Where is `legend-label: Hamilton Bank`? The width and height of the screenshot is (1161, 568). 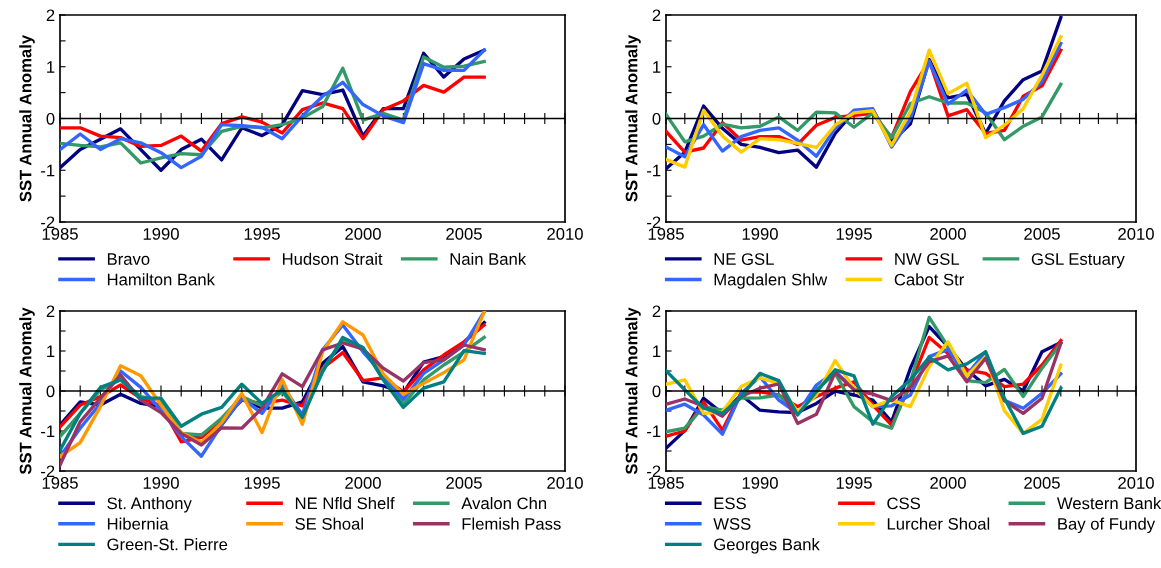
legend-label: Hamilton Bank is located at coordinates (161, 279).